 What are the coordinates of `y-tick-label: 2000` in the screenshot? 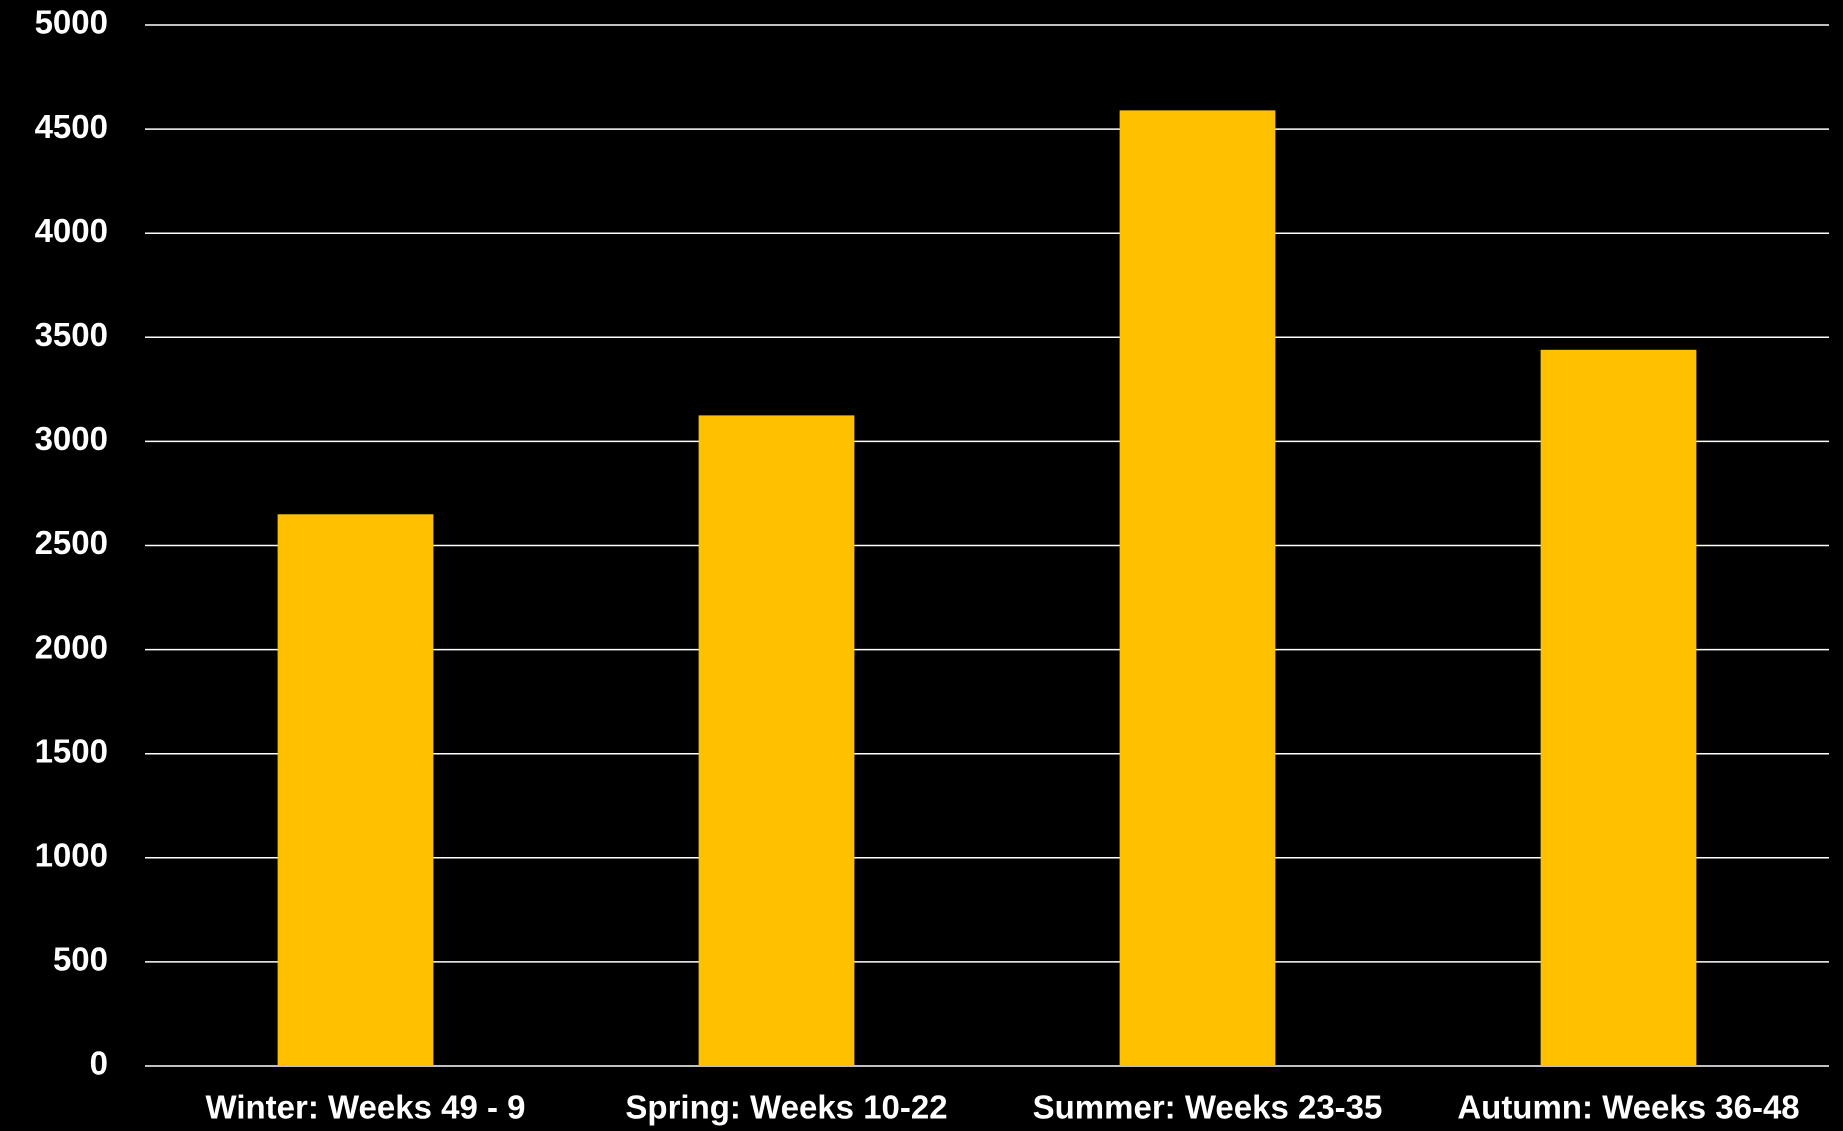 It's located at (71, 646).